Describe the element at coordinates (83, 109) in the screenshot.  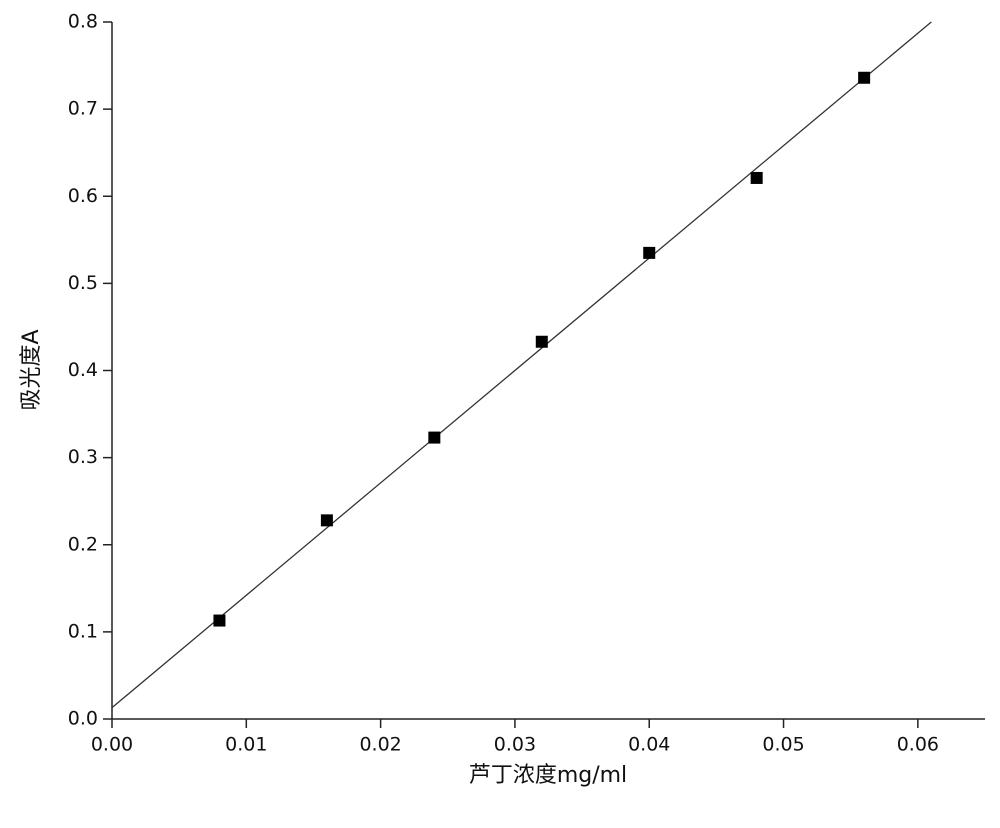
I see `y-tick-label: 0.7` at that location.